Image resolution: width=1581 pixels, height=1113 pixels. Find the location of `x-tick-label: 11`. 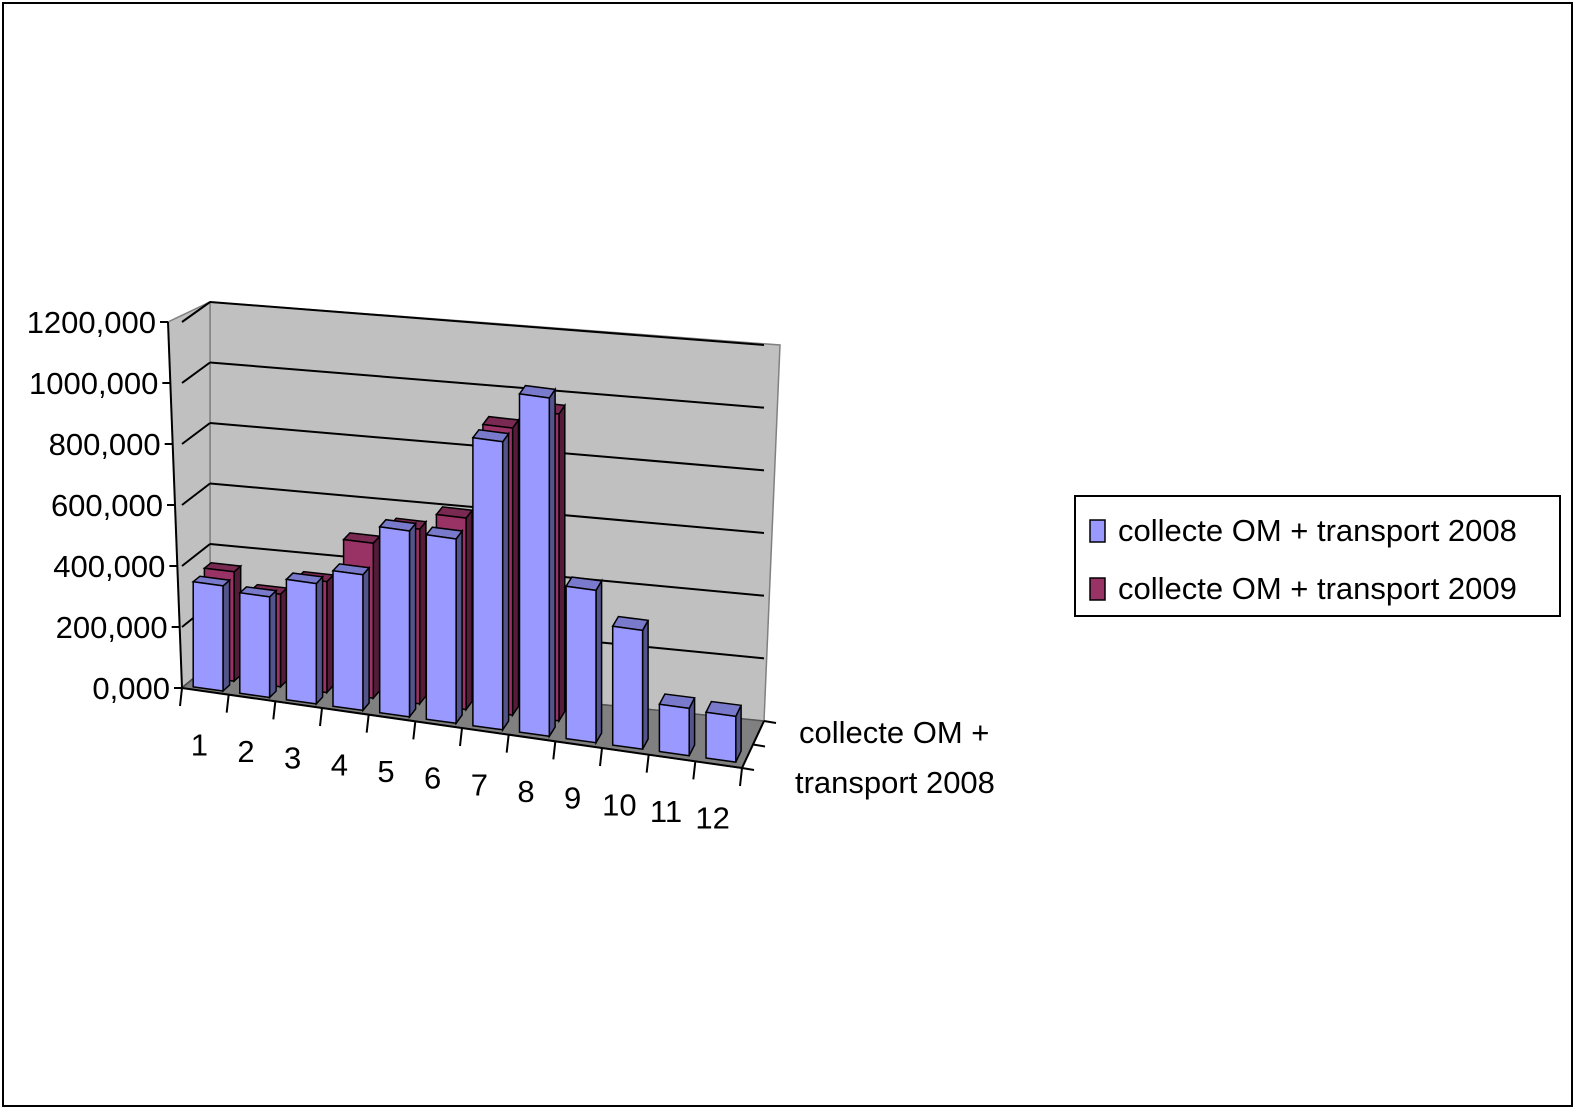

x-tick-label: 11 is located at coordinates (666, 811).